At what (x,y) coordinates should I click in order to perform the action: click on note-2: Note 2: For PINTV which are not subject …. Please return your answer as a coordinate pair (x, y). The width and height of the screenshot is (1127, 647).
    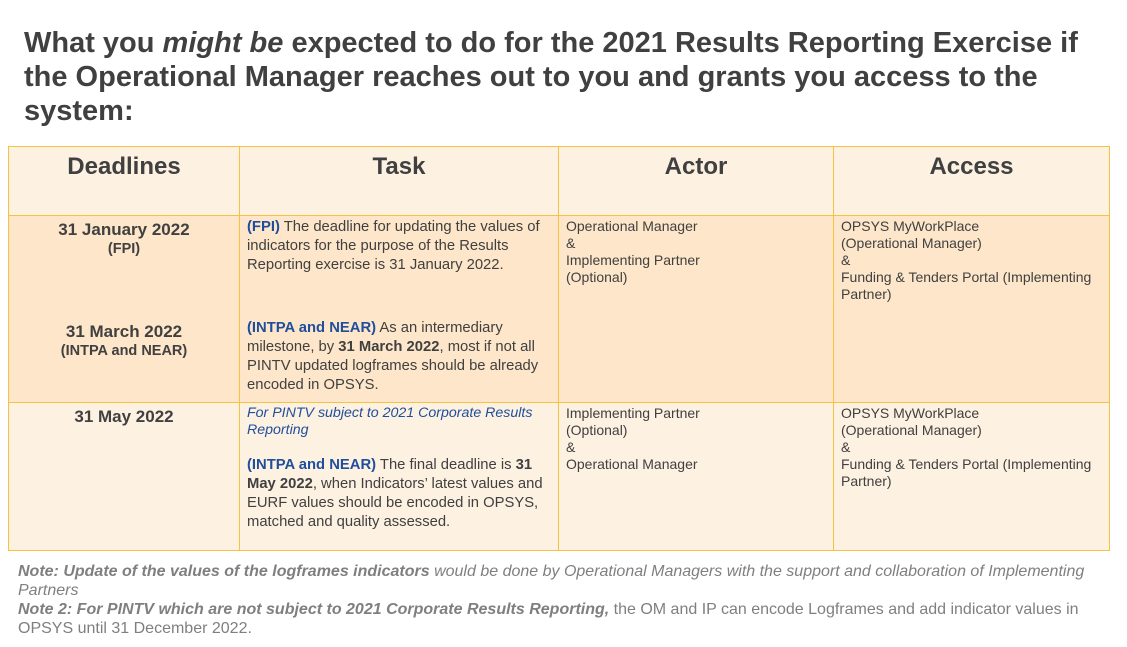
    Looking at the image, I should click on (548, 619).